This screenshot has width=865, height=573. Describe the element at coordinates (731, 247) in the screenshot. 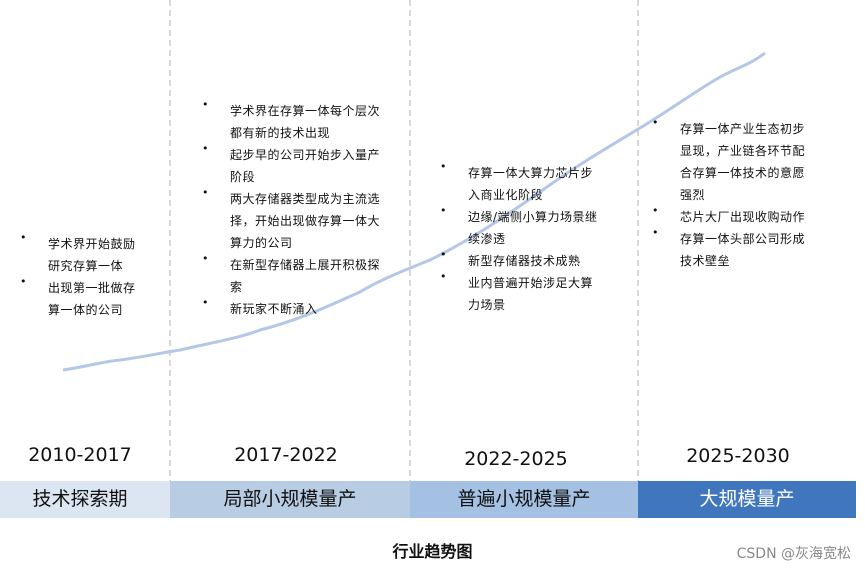

I see `bullet: 存算一体头部公司形成技术壁垒` at that location.